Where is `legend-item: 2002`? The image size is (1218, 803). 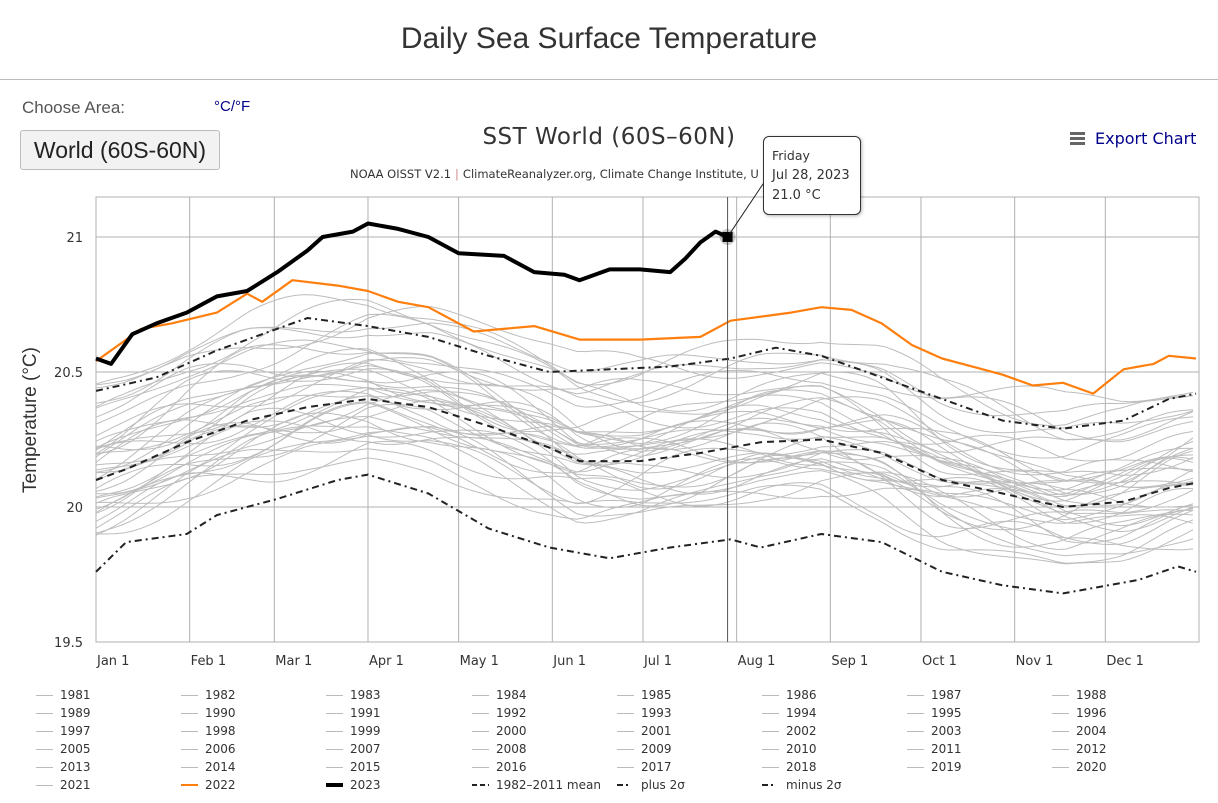
legend-item: 2002 is located at coordinates (789, 731).